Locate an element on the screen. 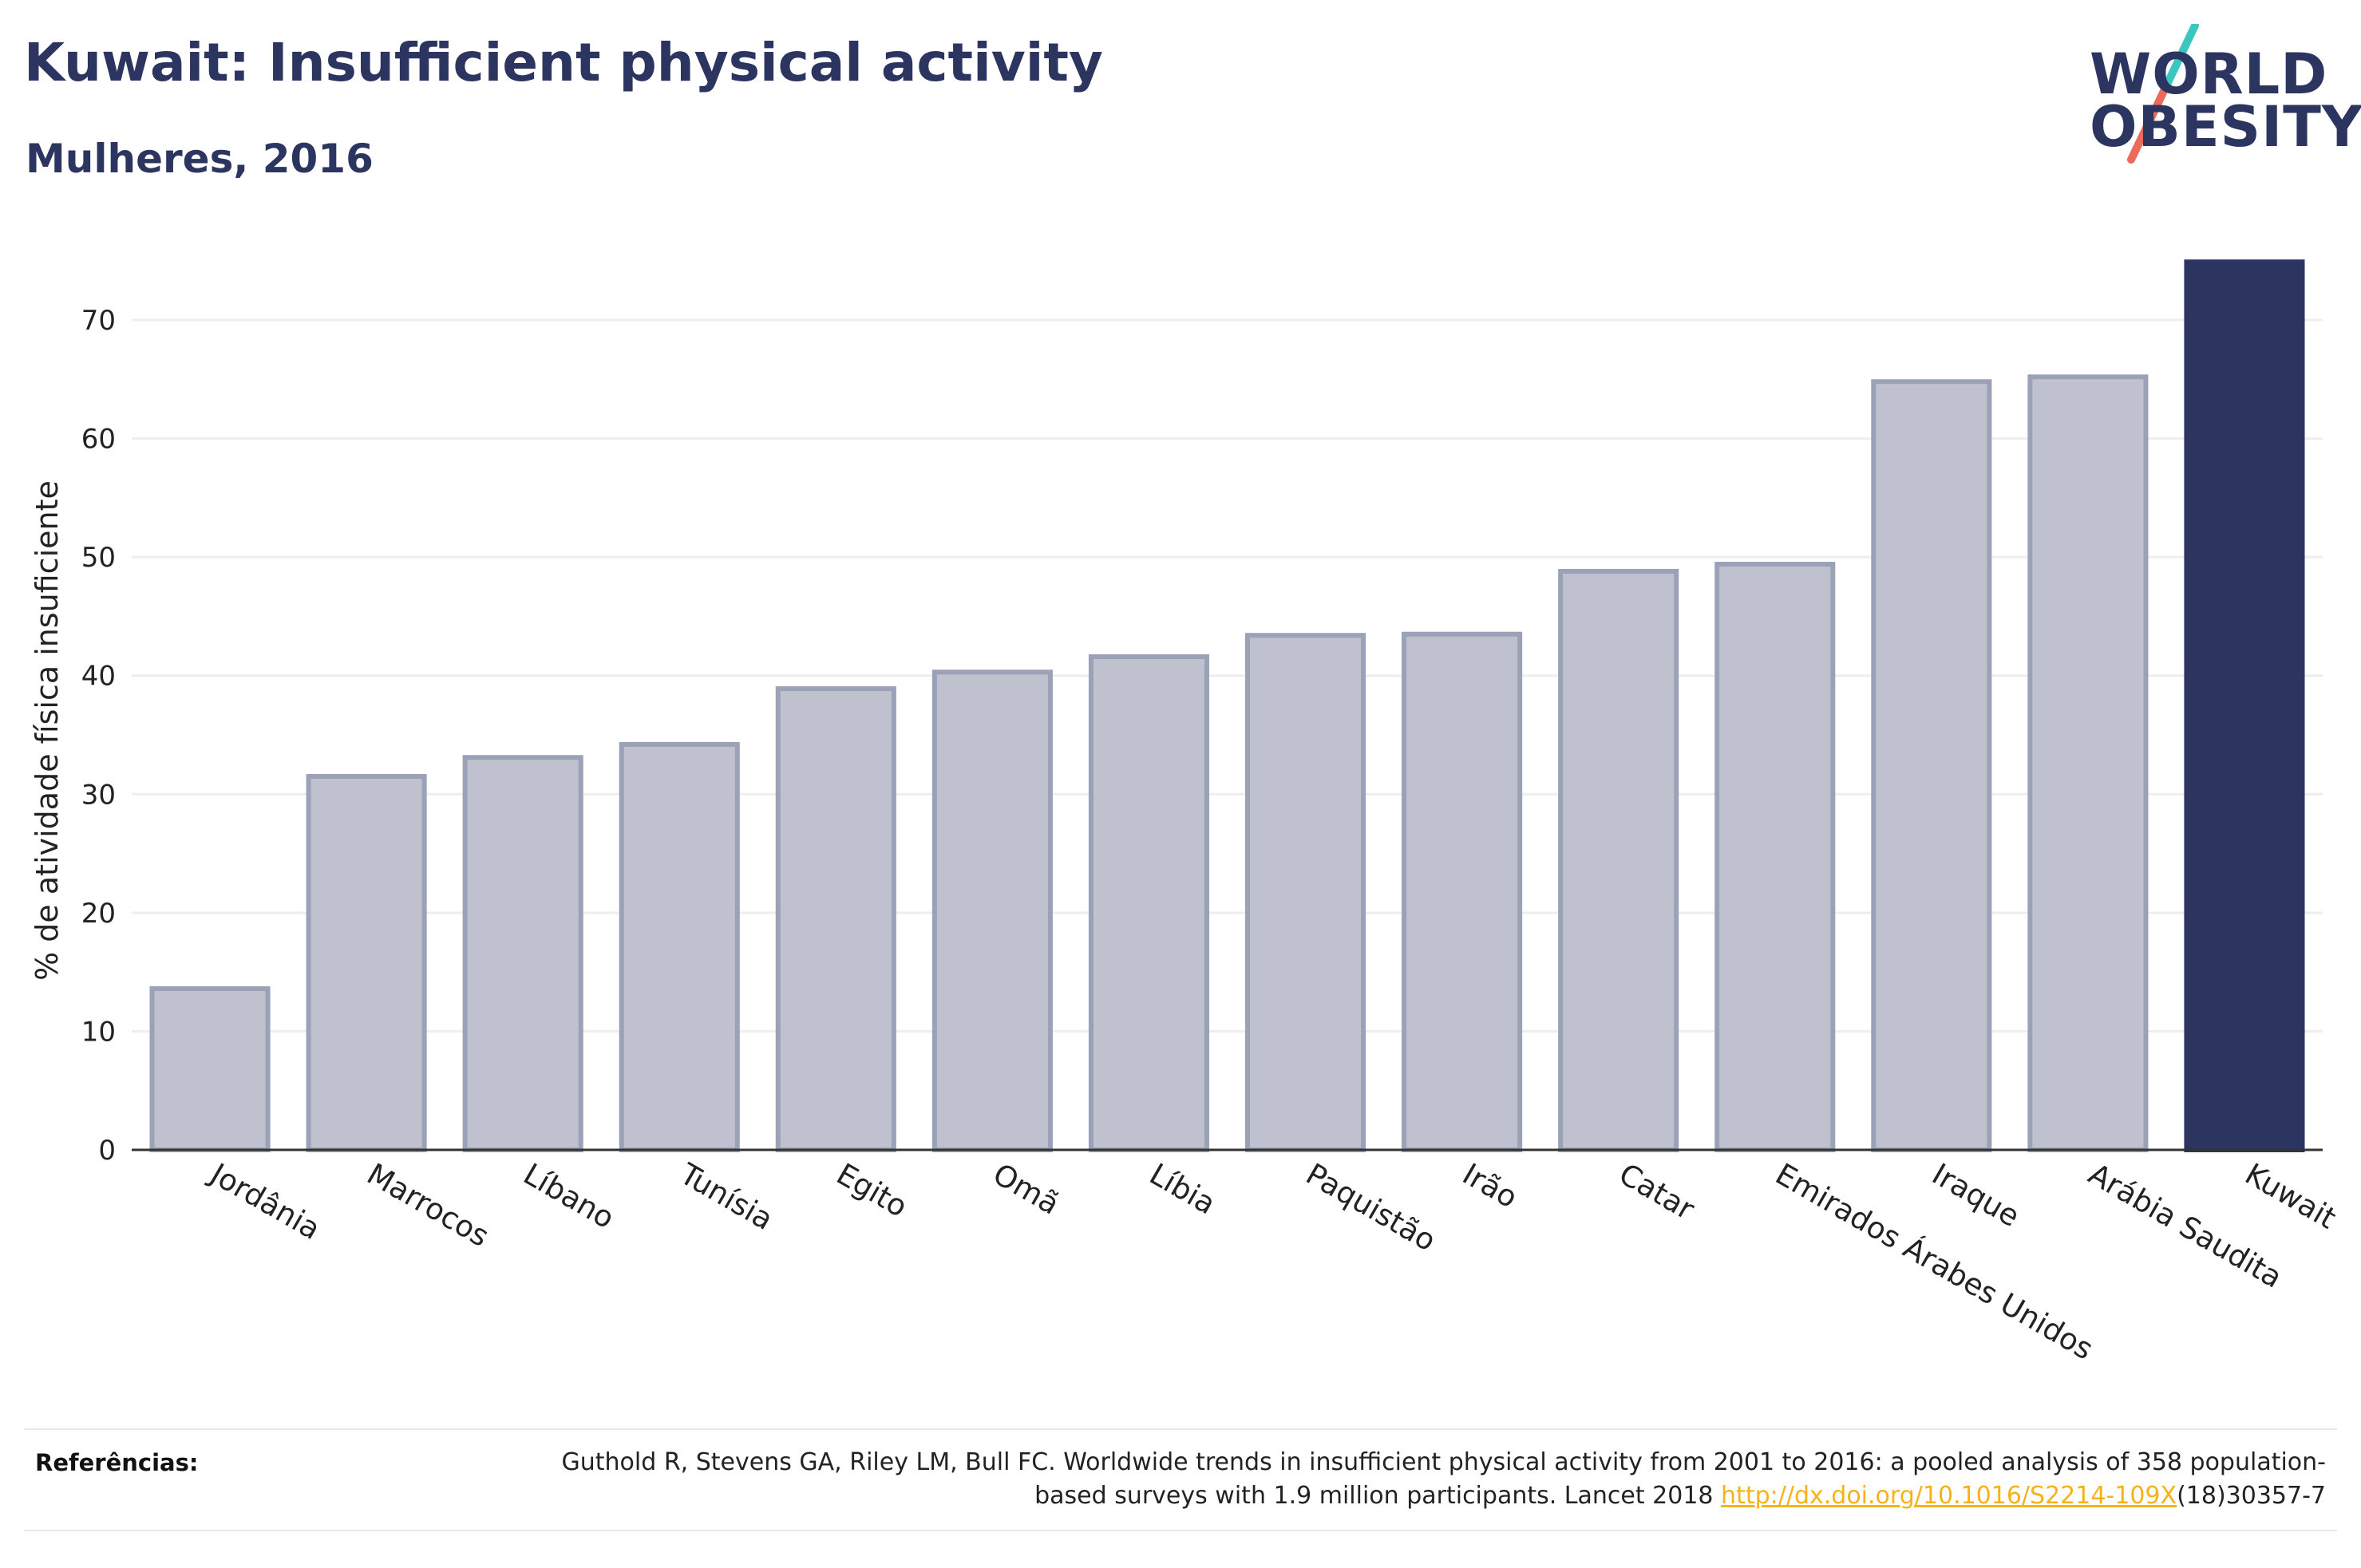 This screenshot has width=2361, height=1568. x-tick-label: Marrocos is located at coordinates (428, 1205).